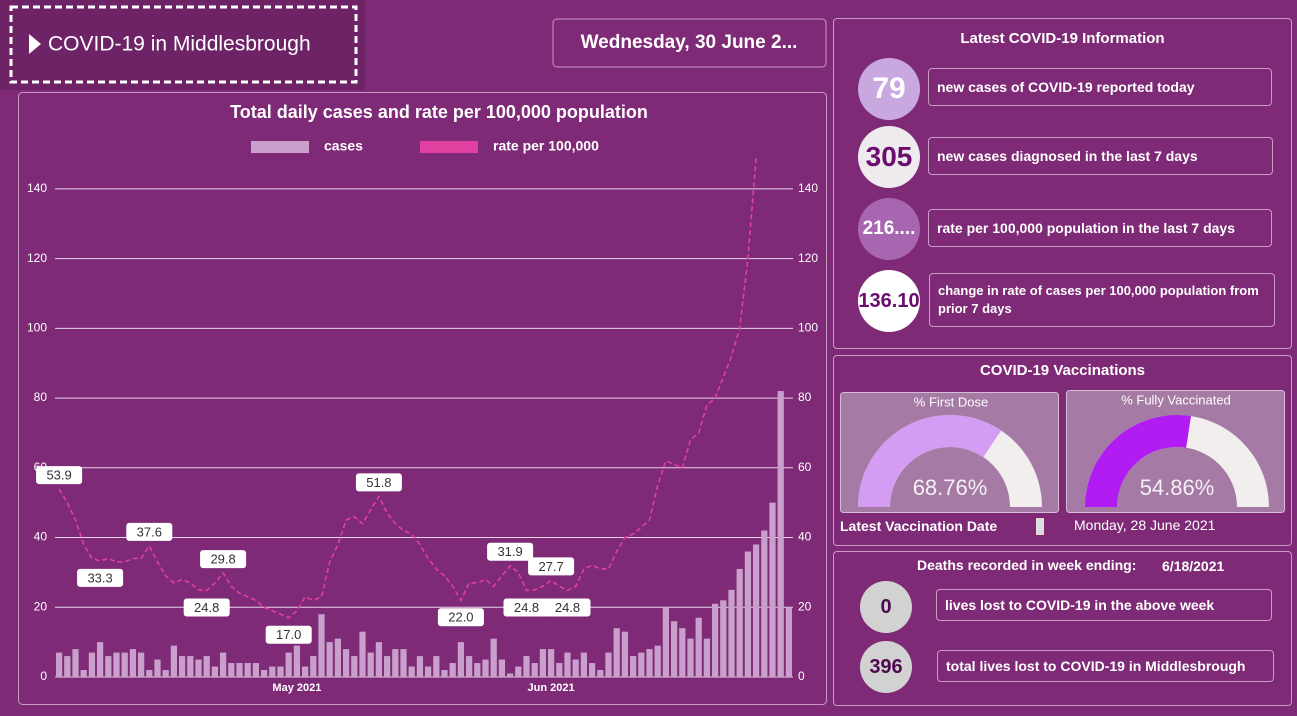 This screenshot has width=1297, height=716. What do you see at coordinates (1062, 450) in the screenshot?
I see `vaccination-panel: COVID-19 Vaccinations` at bounding box center [1062, 450].